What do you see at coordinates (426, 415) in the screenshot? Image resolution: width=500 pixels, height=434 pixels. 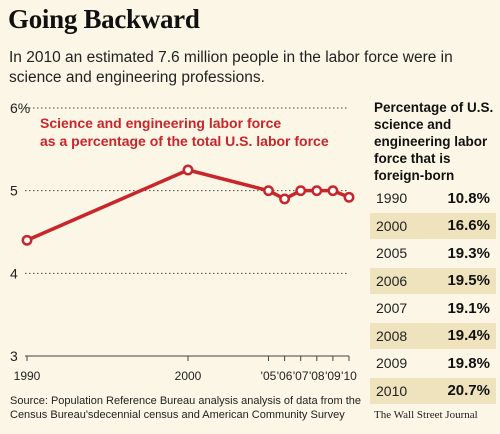 I see `publisher-credit: The Wall Street Journal` at bounding box center [426, 415].